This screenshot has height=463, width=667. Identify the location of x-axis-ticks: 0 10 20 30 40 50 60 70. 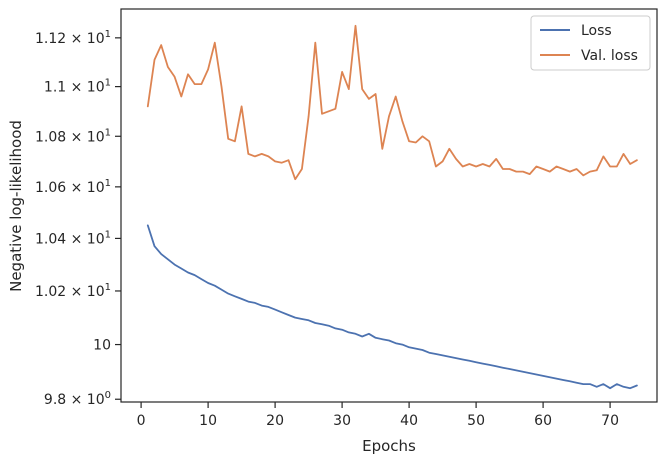
(378, 415).